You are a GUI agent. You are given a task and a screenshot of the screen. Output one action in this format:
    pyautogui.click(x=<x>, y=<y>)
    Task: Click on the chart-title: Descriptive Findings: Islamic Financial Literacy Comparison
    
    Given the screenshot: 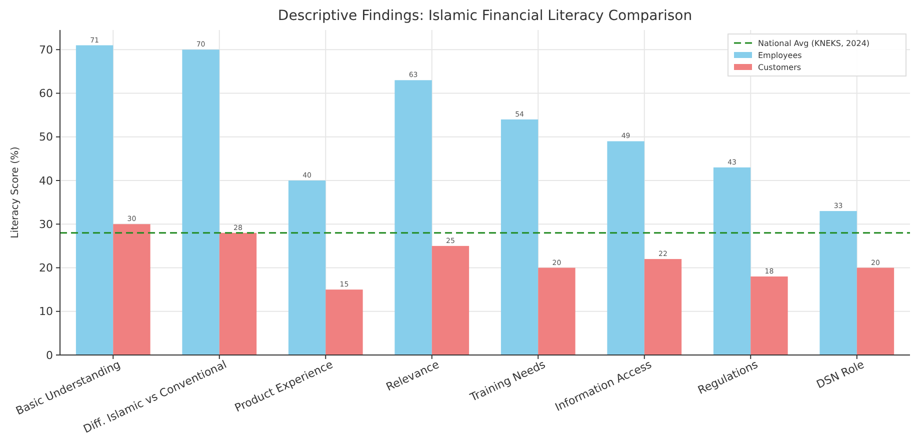 What is the action you would take?
    pyautogui.click(x=485, y=16)
    